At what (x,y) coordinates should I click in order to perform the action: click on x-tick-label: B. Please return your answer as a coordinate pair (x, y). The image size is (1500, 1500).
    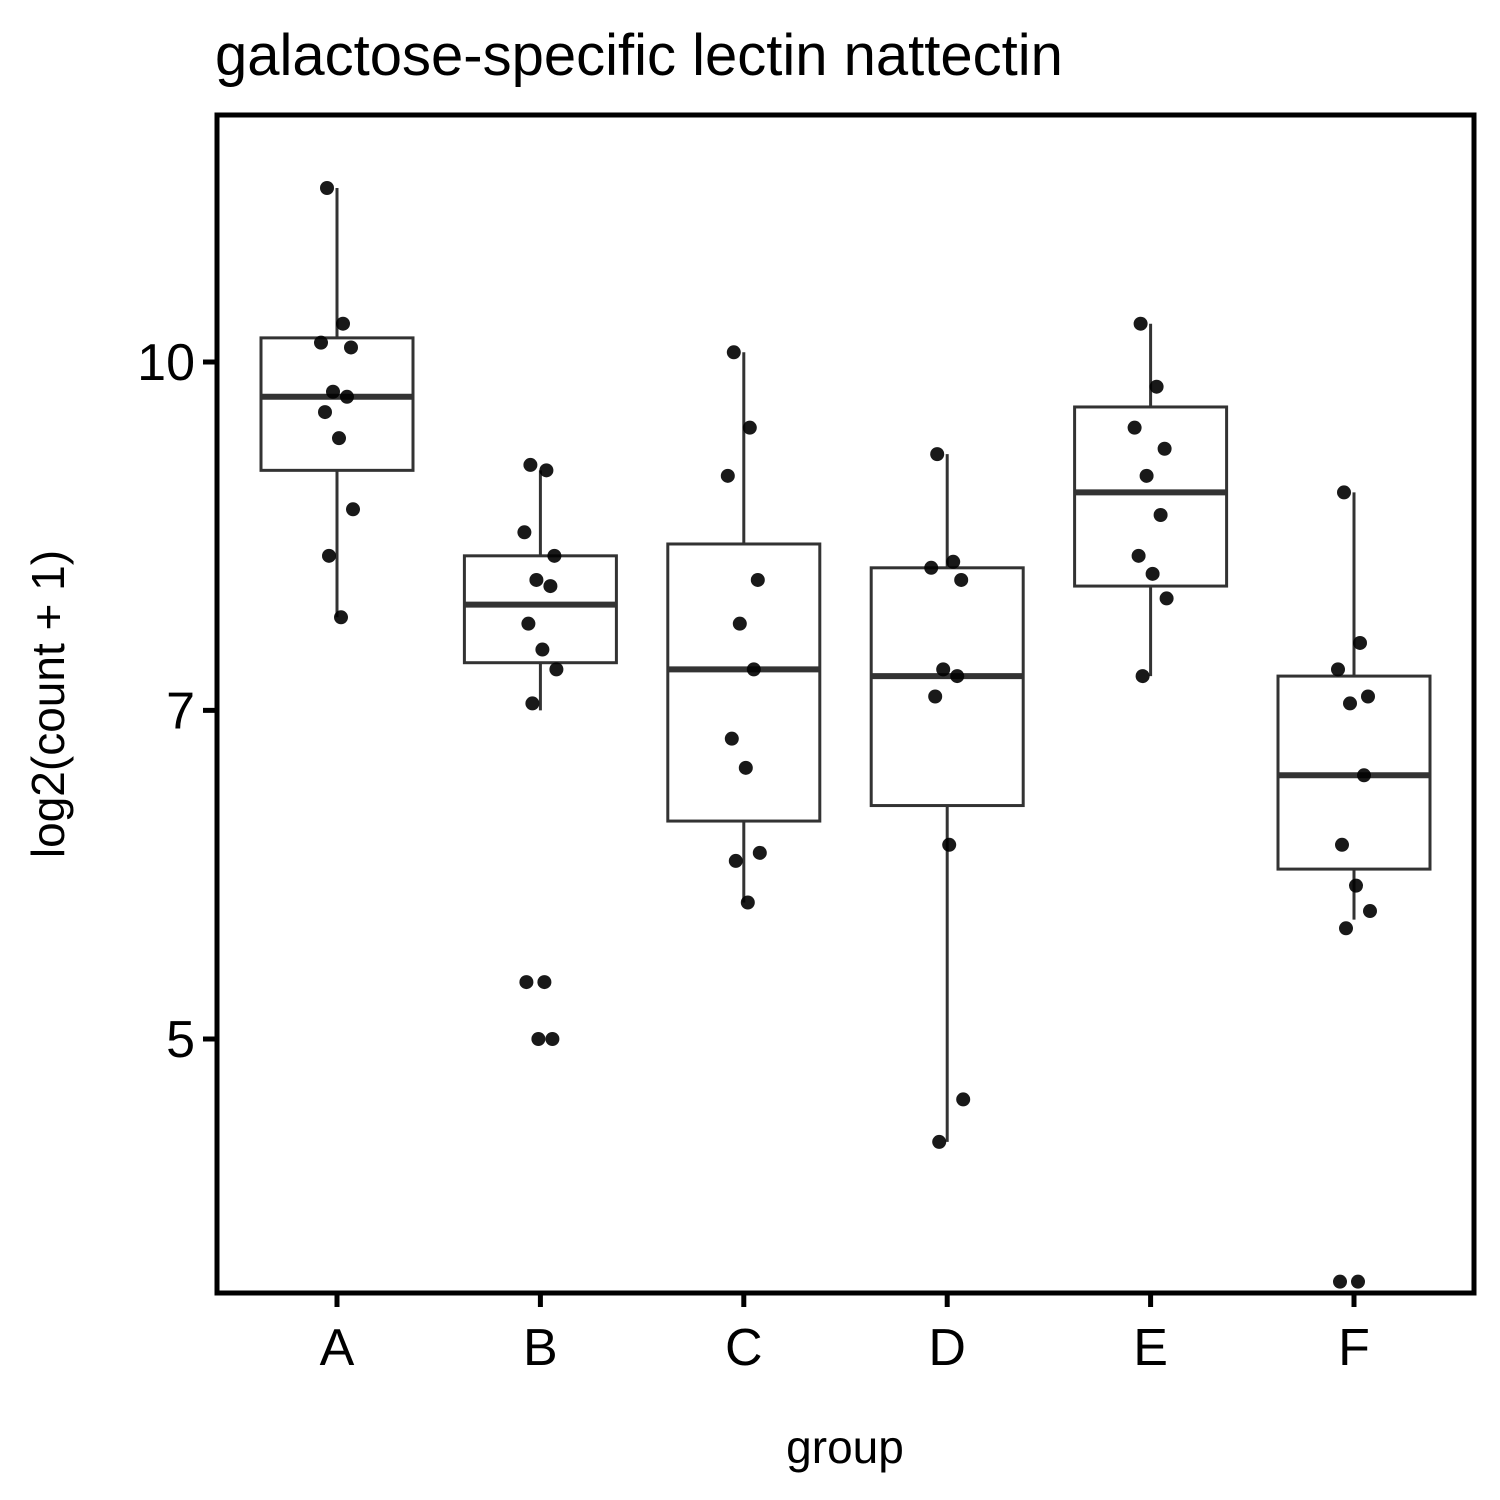
    Looking at the image, I should click on (540, 1348).